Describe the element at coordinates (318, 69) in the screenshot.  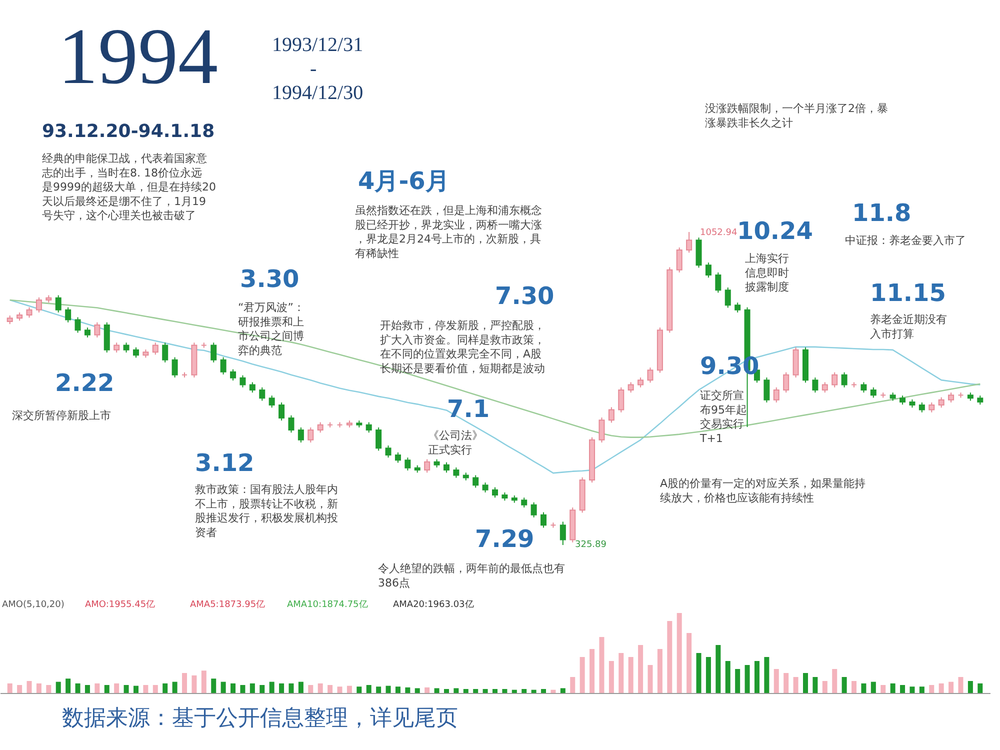
I see `chart-subtitle: 1993/12/31 - 1994/12/30` at that location.